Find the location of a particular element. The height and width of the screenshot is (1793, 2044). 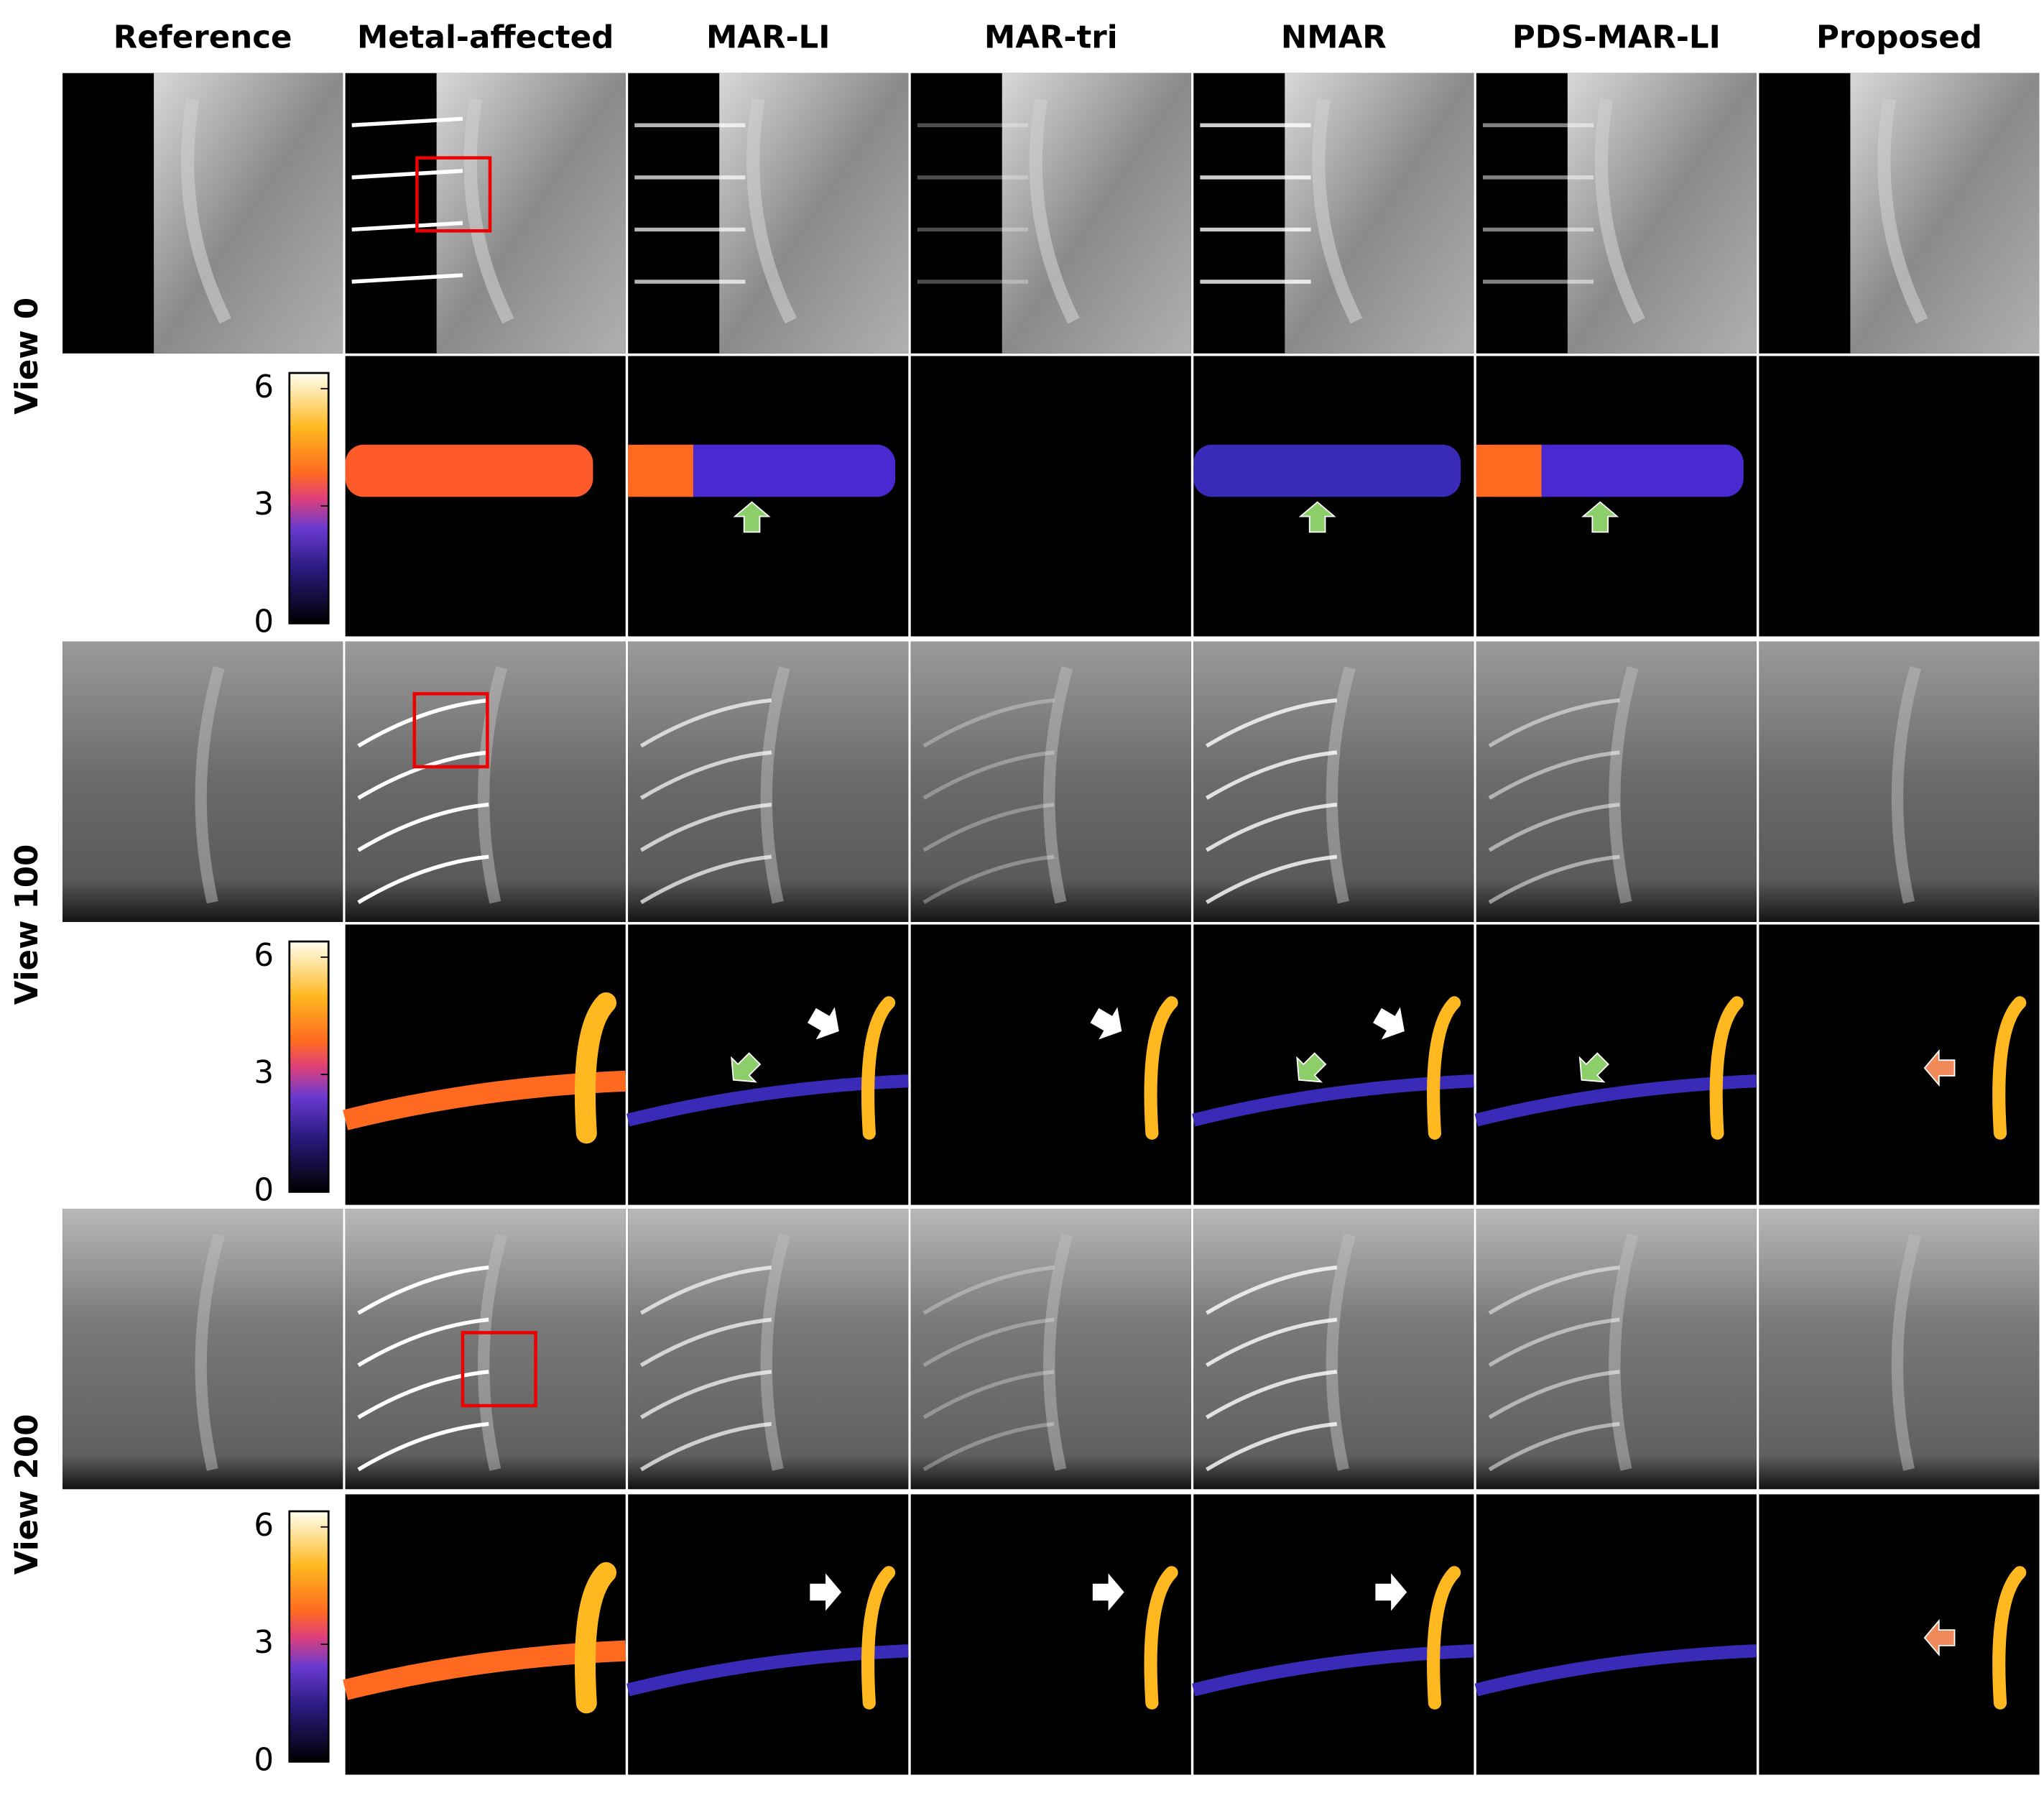

column-header: MAR-tri is located at coordinates (1051, 38).